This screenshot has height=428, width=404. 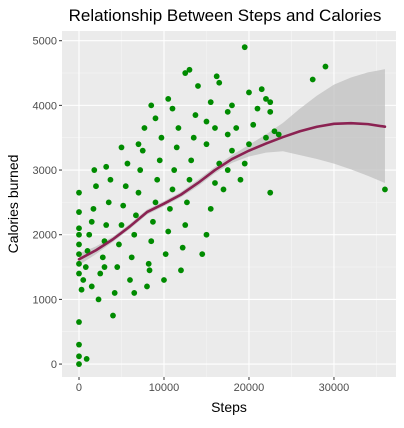 I want to click on x-tick-label: 30000, so click(x=334, y=388).